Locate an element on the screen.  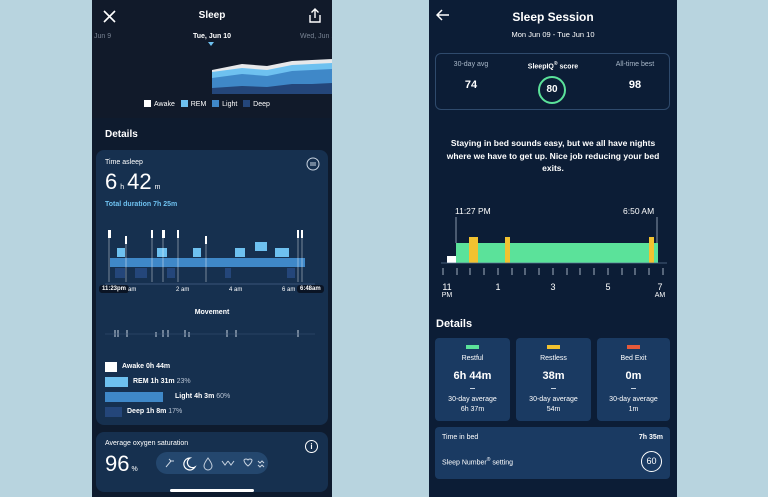
legend-deep: Deep is located at coordinates (256, 104).